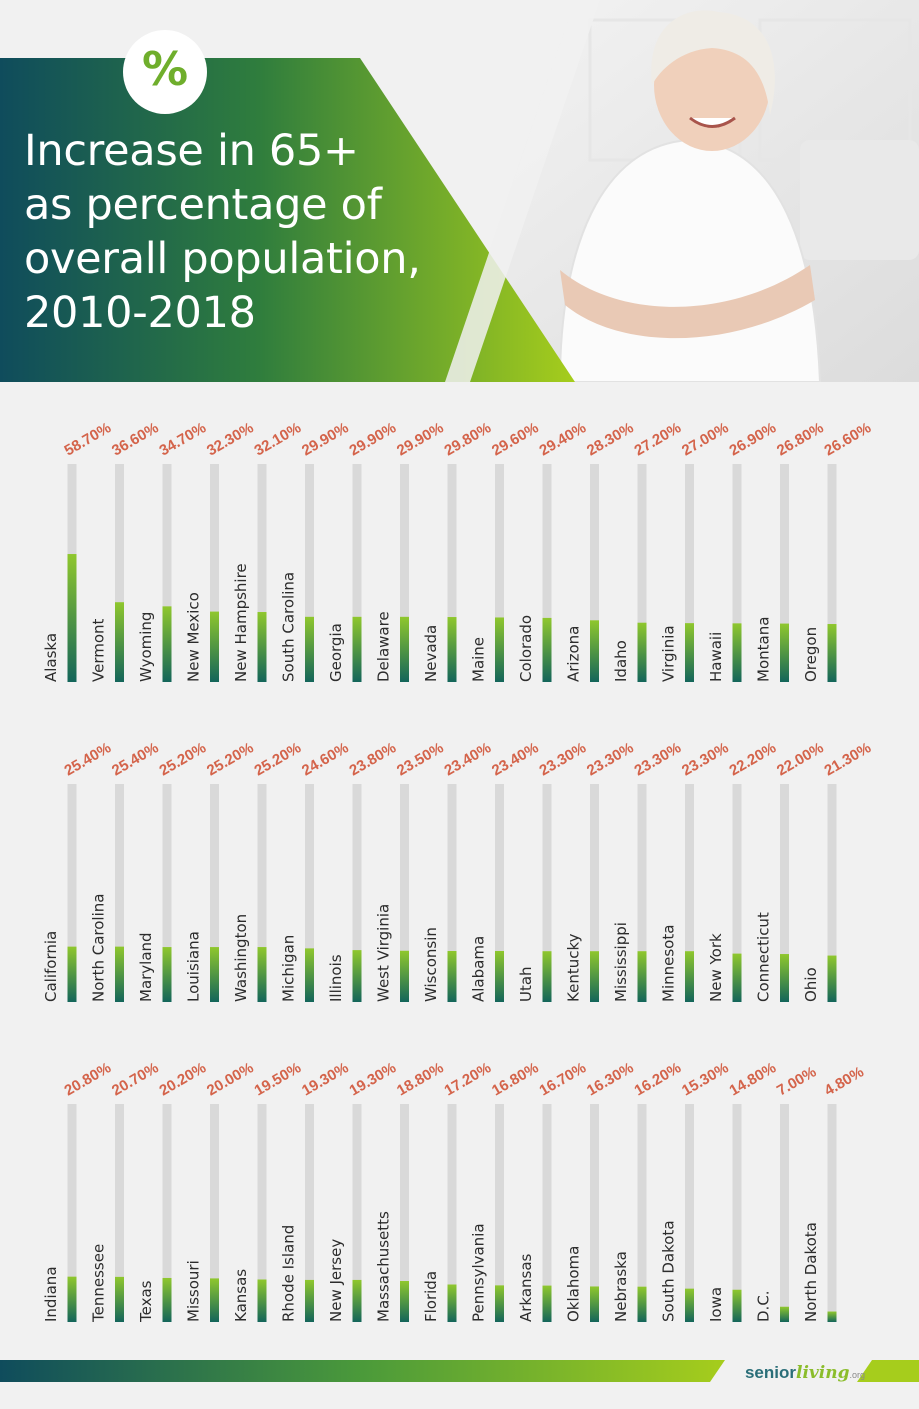 This screenshot has height=1409, width=919. What do you see at coordinates (262, 647) in the screenshot?
I see `bar-new-hampshire` at bounding box center [262, 647].